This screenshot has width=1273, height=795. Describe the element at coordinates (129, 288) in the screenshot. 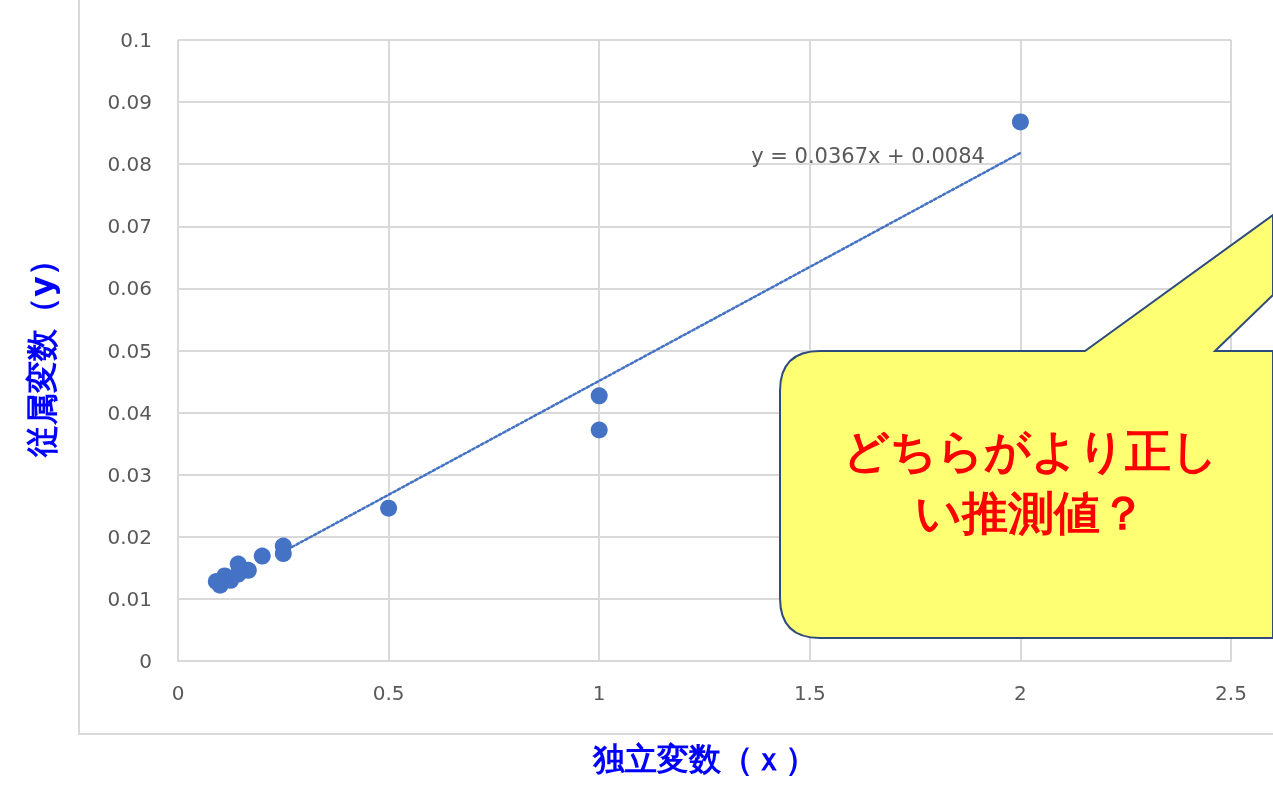

I see `y-tick-label: 0.06` at that location.